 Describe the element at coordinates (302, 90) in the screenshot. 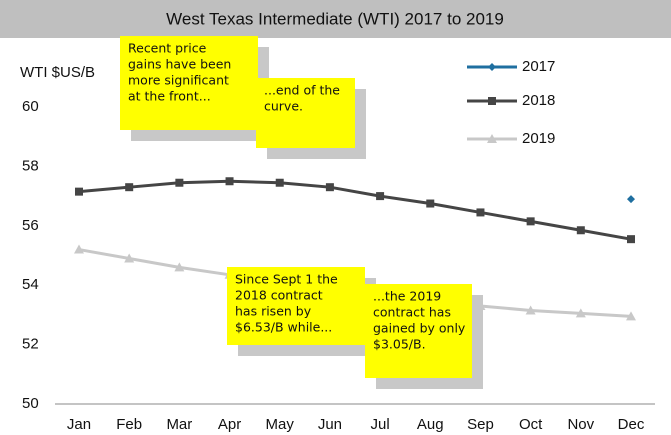

I see `annotation-text: ...end of the` at that location.